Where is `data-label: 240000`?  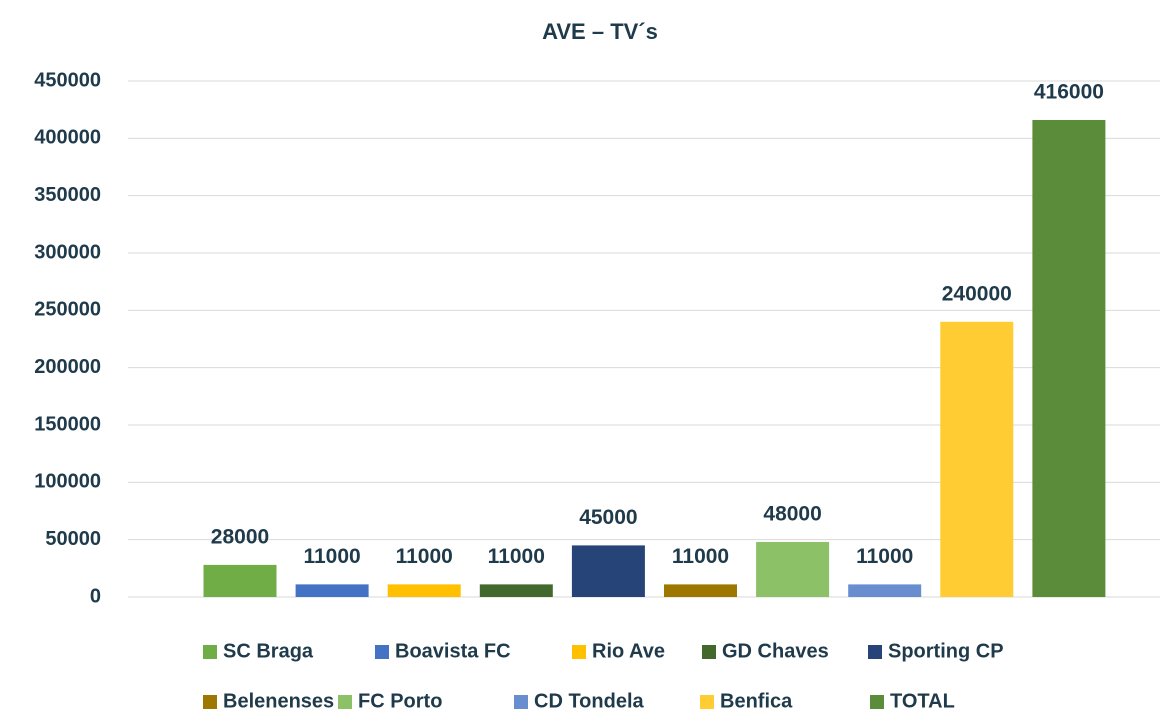
data-label: 240000 is located at coordinates (977, 293).